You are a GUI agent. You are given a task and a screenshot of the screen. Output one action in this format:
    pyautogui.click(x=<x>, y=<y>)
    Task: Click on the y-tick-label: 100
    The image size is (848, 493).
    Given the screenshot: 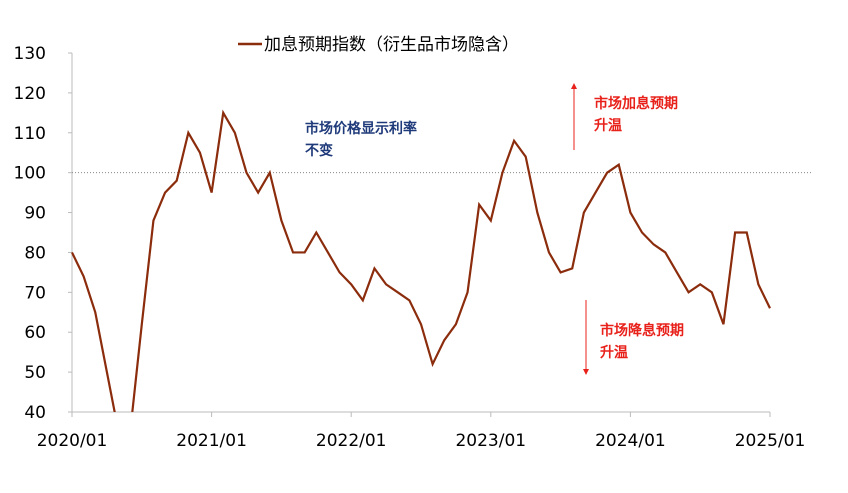 What is the action you would take?
    pyautogui.click(x=30, y=174)
    